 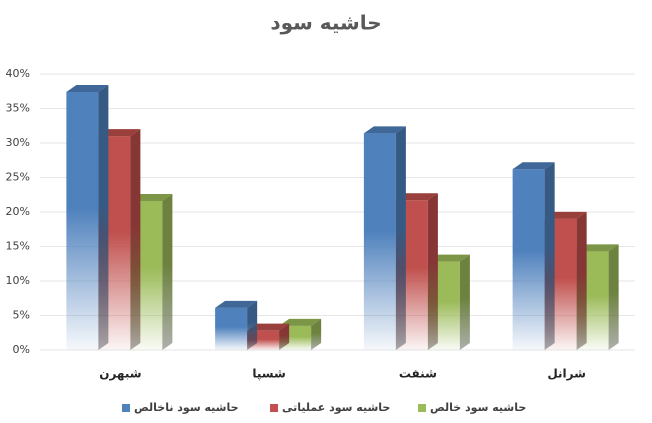 What do you see at coordinates (18, 108) in the screenshot?
I see `y-tick-label: 35%` at bounding box center [18, 108].